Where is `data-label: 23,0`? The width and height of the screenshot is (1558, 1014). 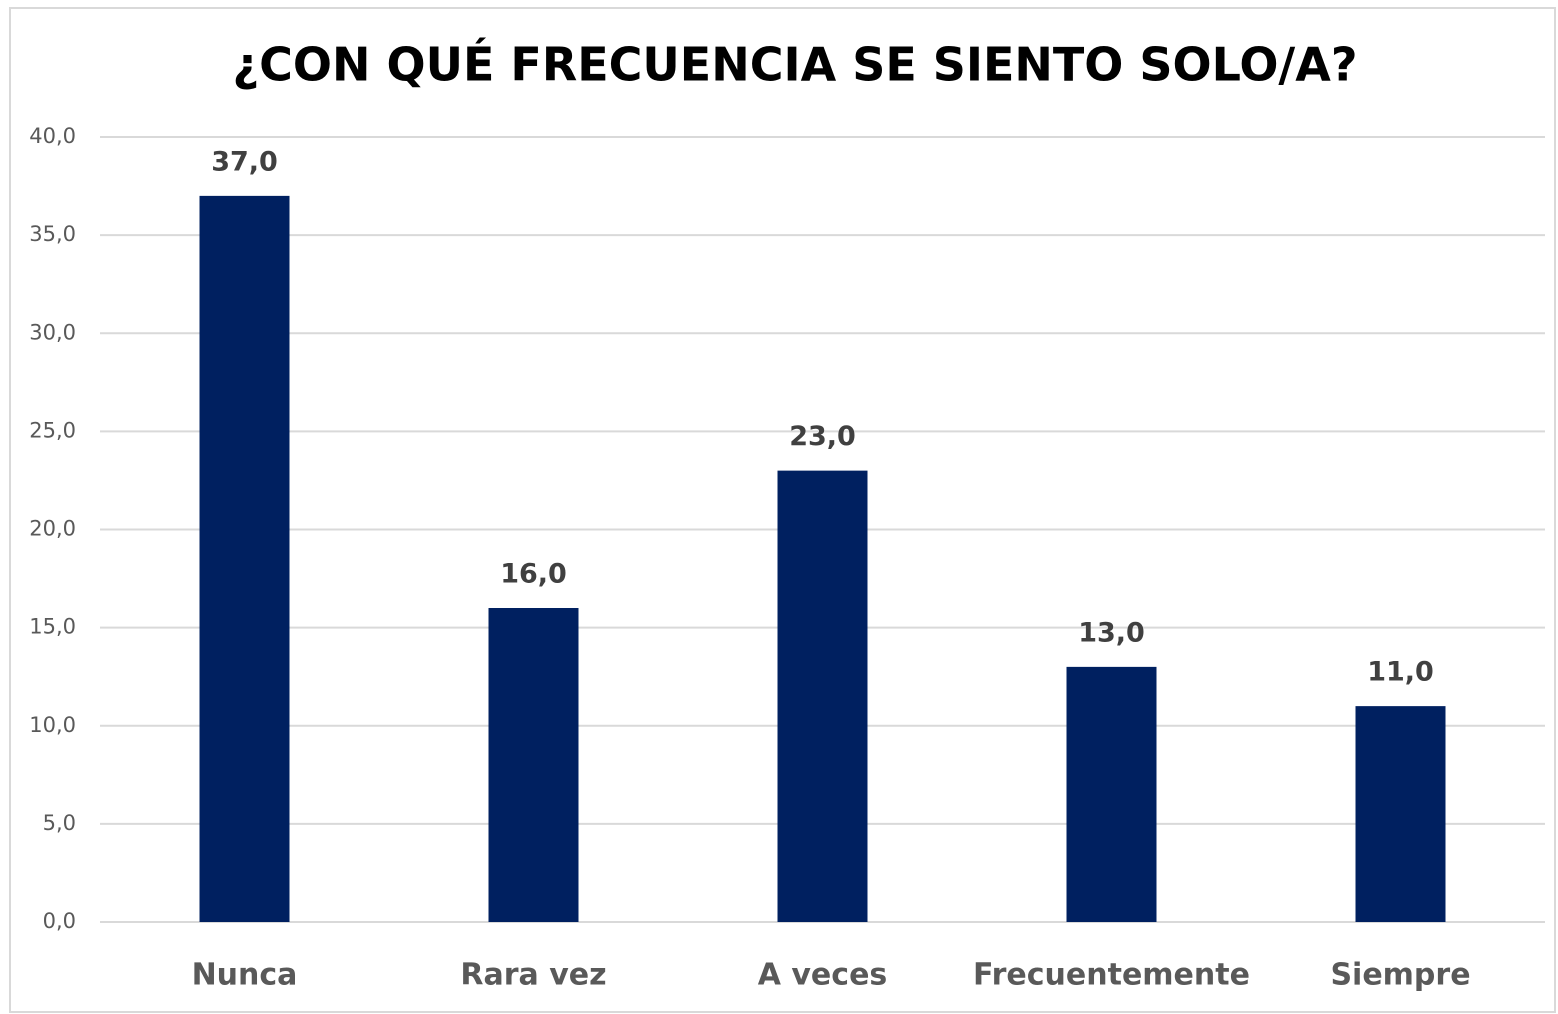
data-label: 23,0 is located at coordinates (822, 436).